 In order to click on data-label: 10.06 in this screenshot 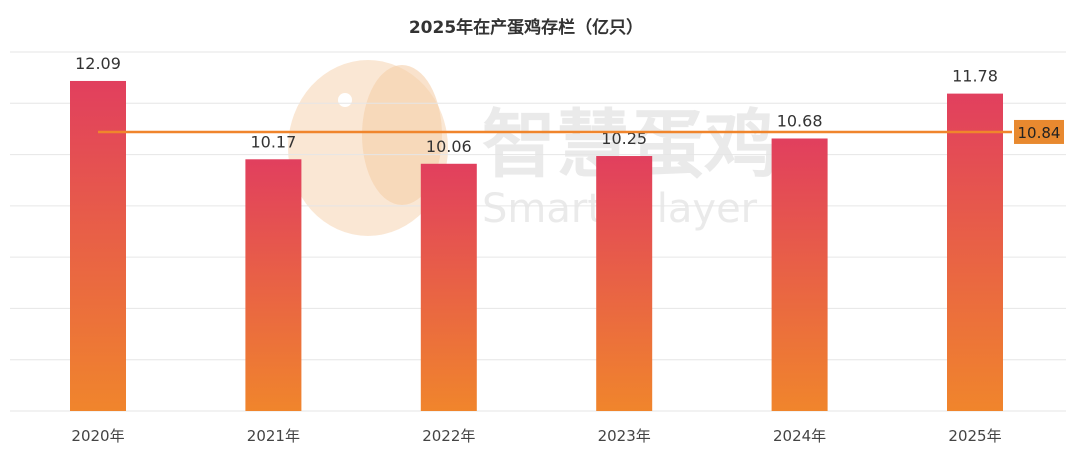, I will do `click(449, 146)`.